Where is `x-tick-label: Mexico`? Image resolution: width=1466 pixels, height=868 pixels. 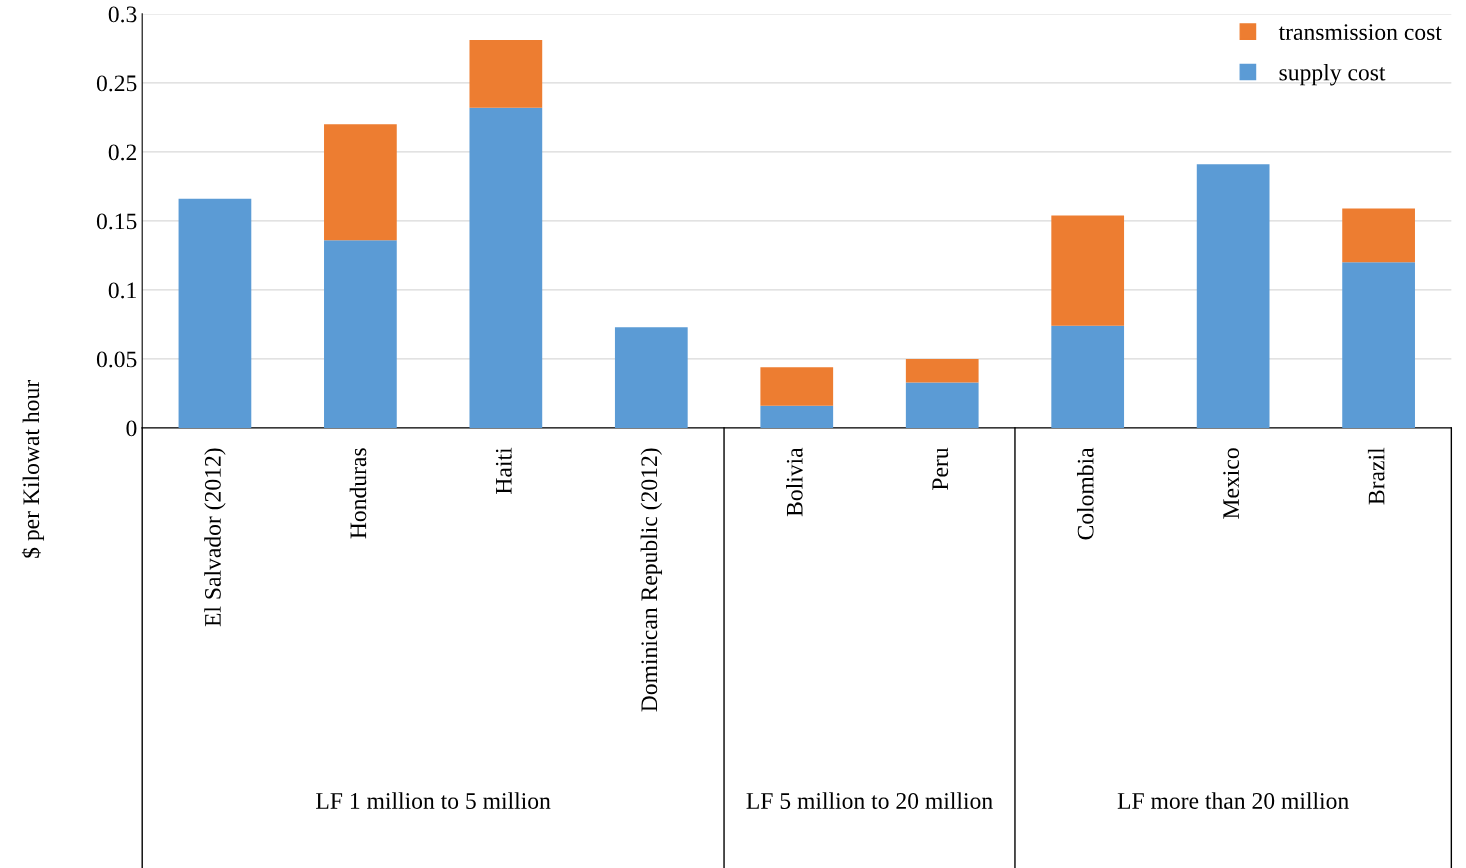
x-tick-label: Mexico is located at coordinates (1231, 483).